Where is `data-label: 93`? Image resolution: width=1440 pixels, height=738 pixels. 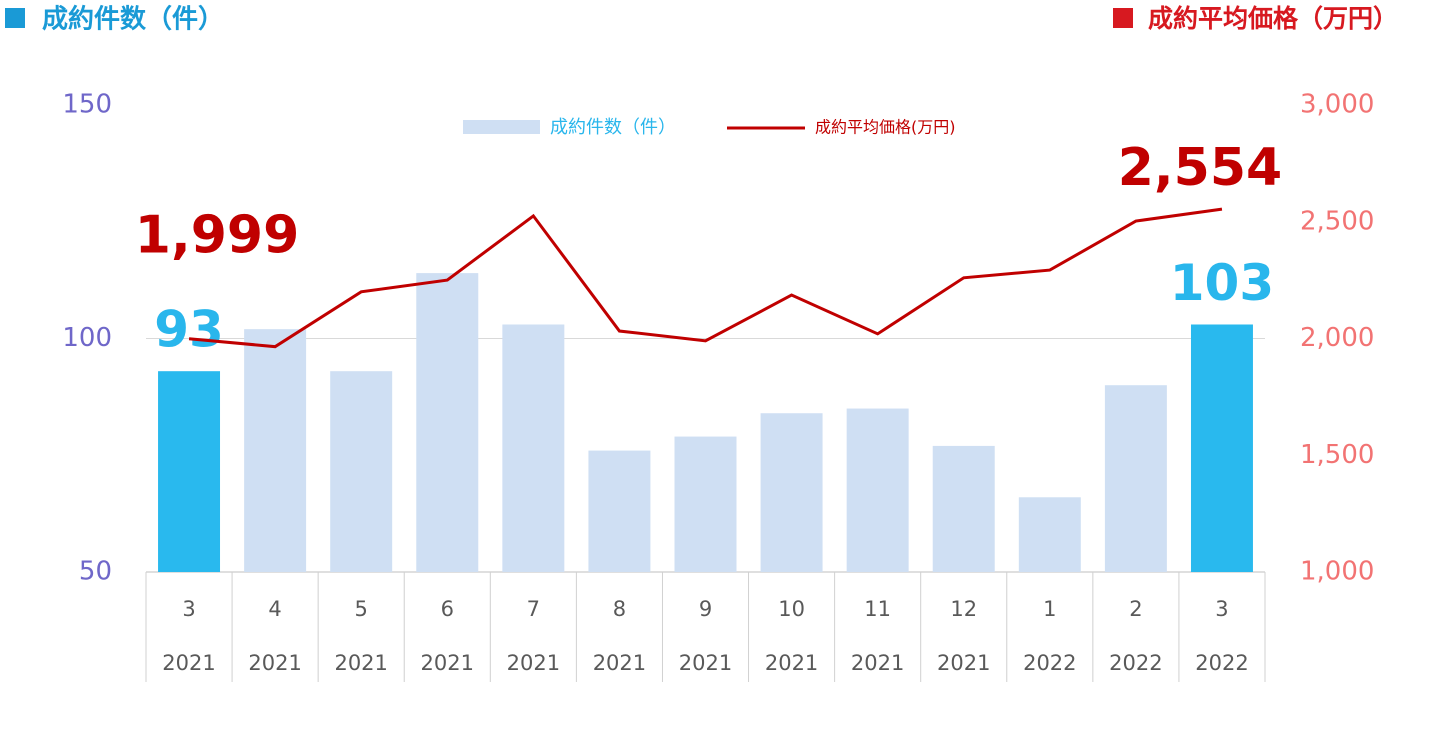
data-label: 93 is located at coordinates (189, 330).